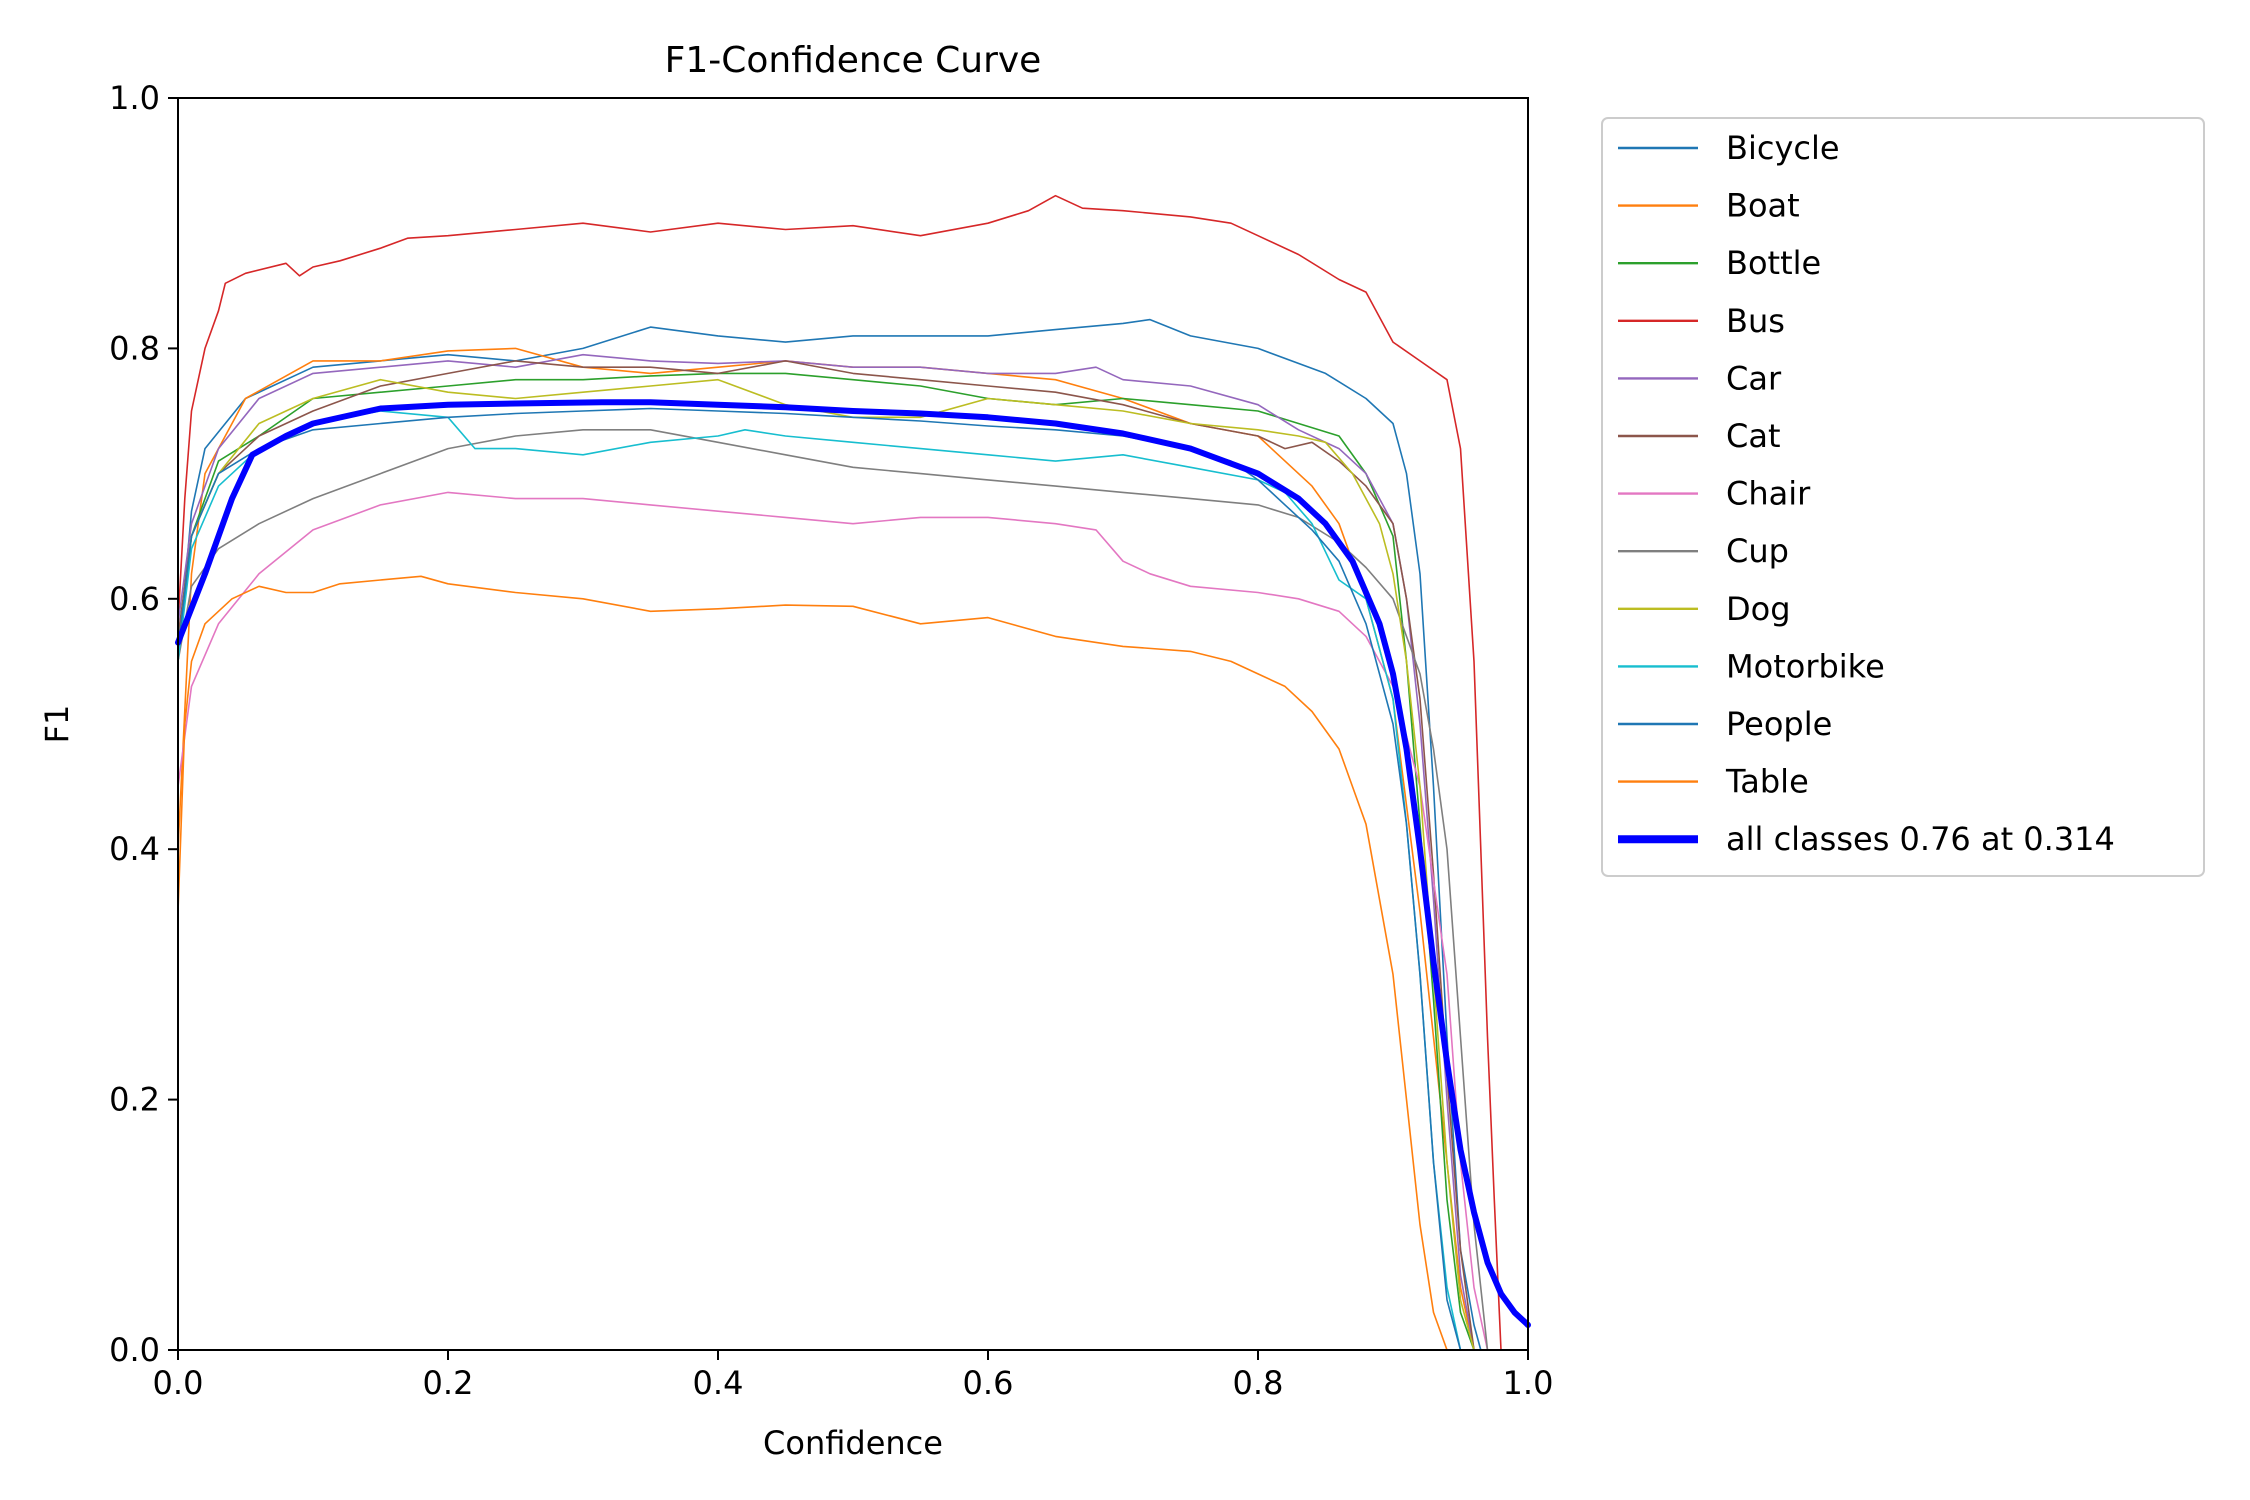 The height and width of the screenshot is (1500, 2250). I want to click on x-tick-label: 0.4, so click(718, 1383).